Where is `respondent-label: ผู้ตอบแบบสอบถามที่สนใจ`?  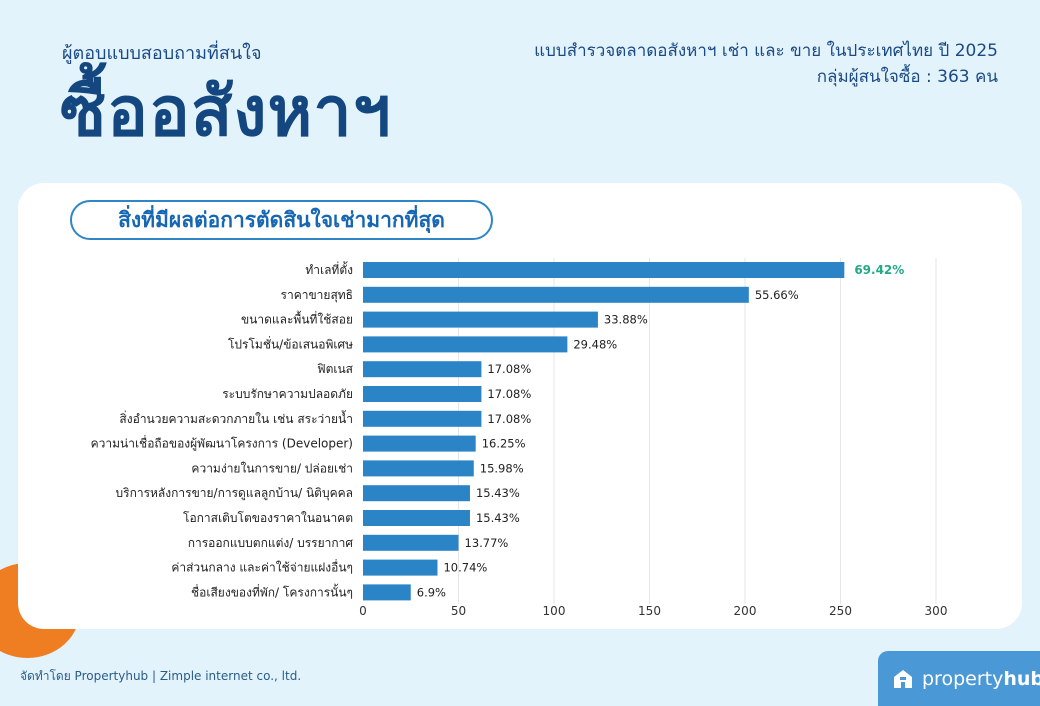
respondent-label: ผู้ตอบแบบสอบถามที่สนใจ is located at coordinates (162, 53).